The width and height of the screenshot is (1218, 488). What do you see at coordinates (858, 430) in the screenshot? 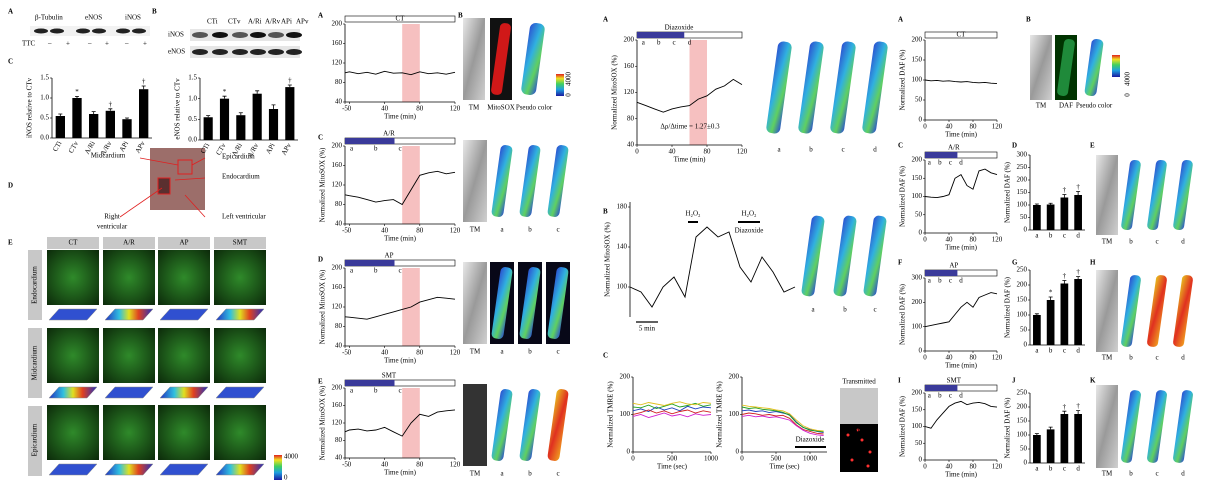
I see `label: TMRE` at bounding box center [858, 430].